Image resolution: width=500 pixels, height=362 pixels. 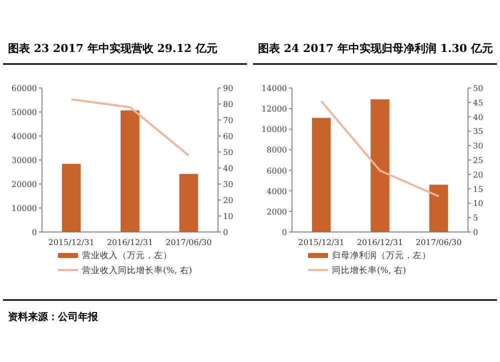 What do you see at coordinates (127, 255) in the screenshot?
I see `legend-label: 营业收入（万元，左）` at bounding box center [127, 255].